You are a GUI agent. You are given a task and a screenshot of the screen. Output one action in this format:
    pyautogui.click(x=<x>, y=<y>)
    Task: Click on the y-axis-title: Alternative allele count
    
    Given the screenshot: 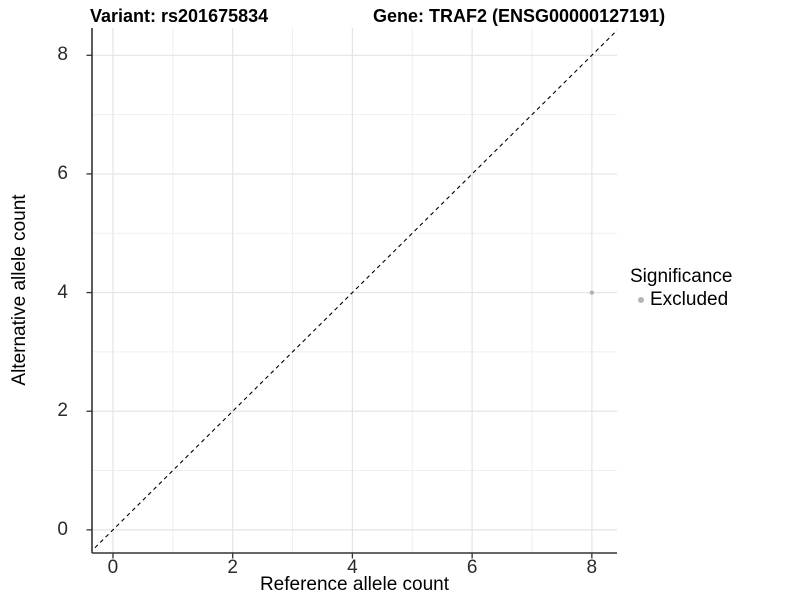 What is the action you would take?
    pyautogui.click(x=19, y=290)
    